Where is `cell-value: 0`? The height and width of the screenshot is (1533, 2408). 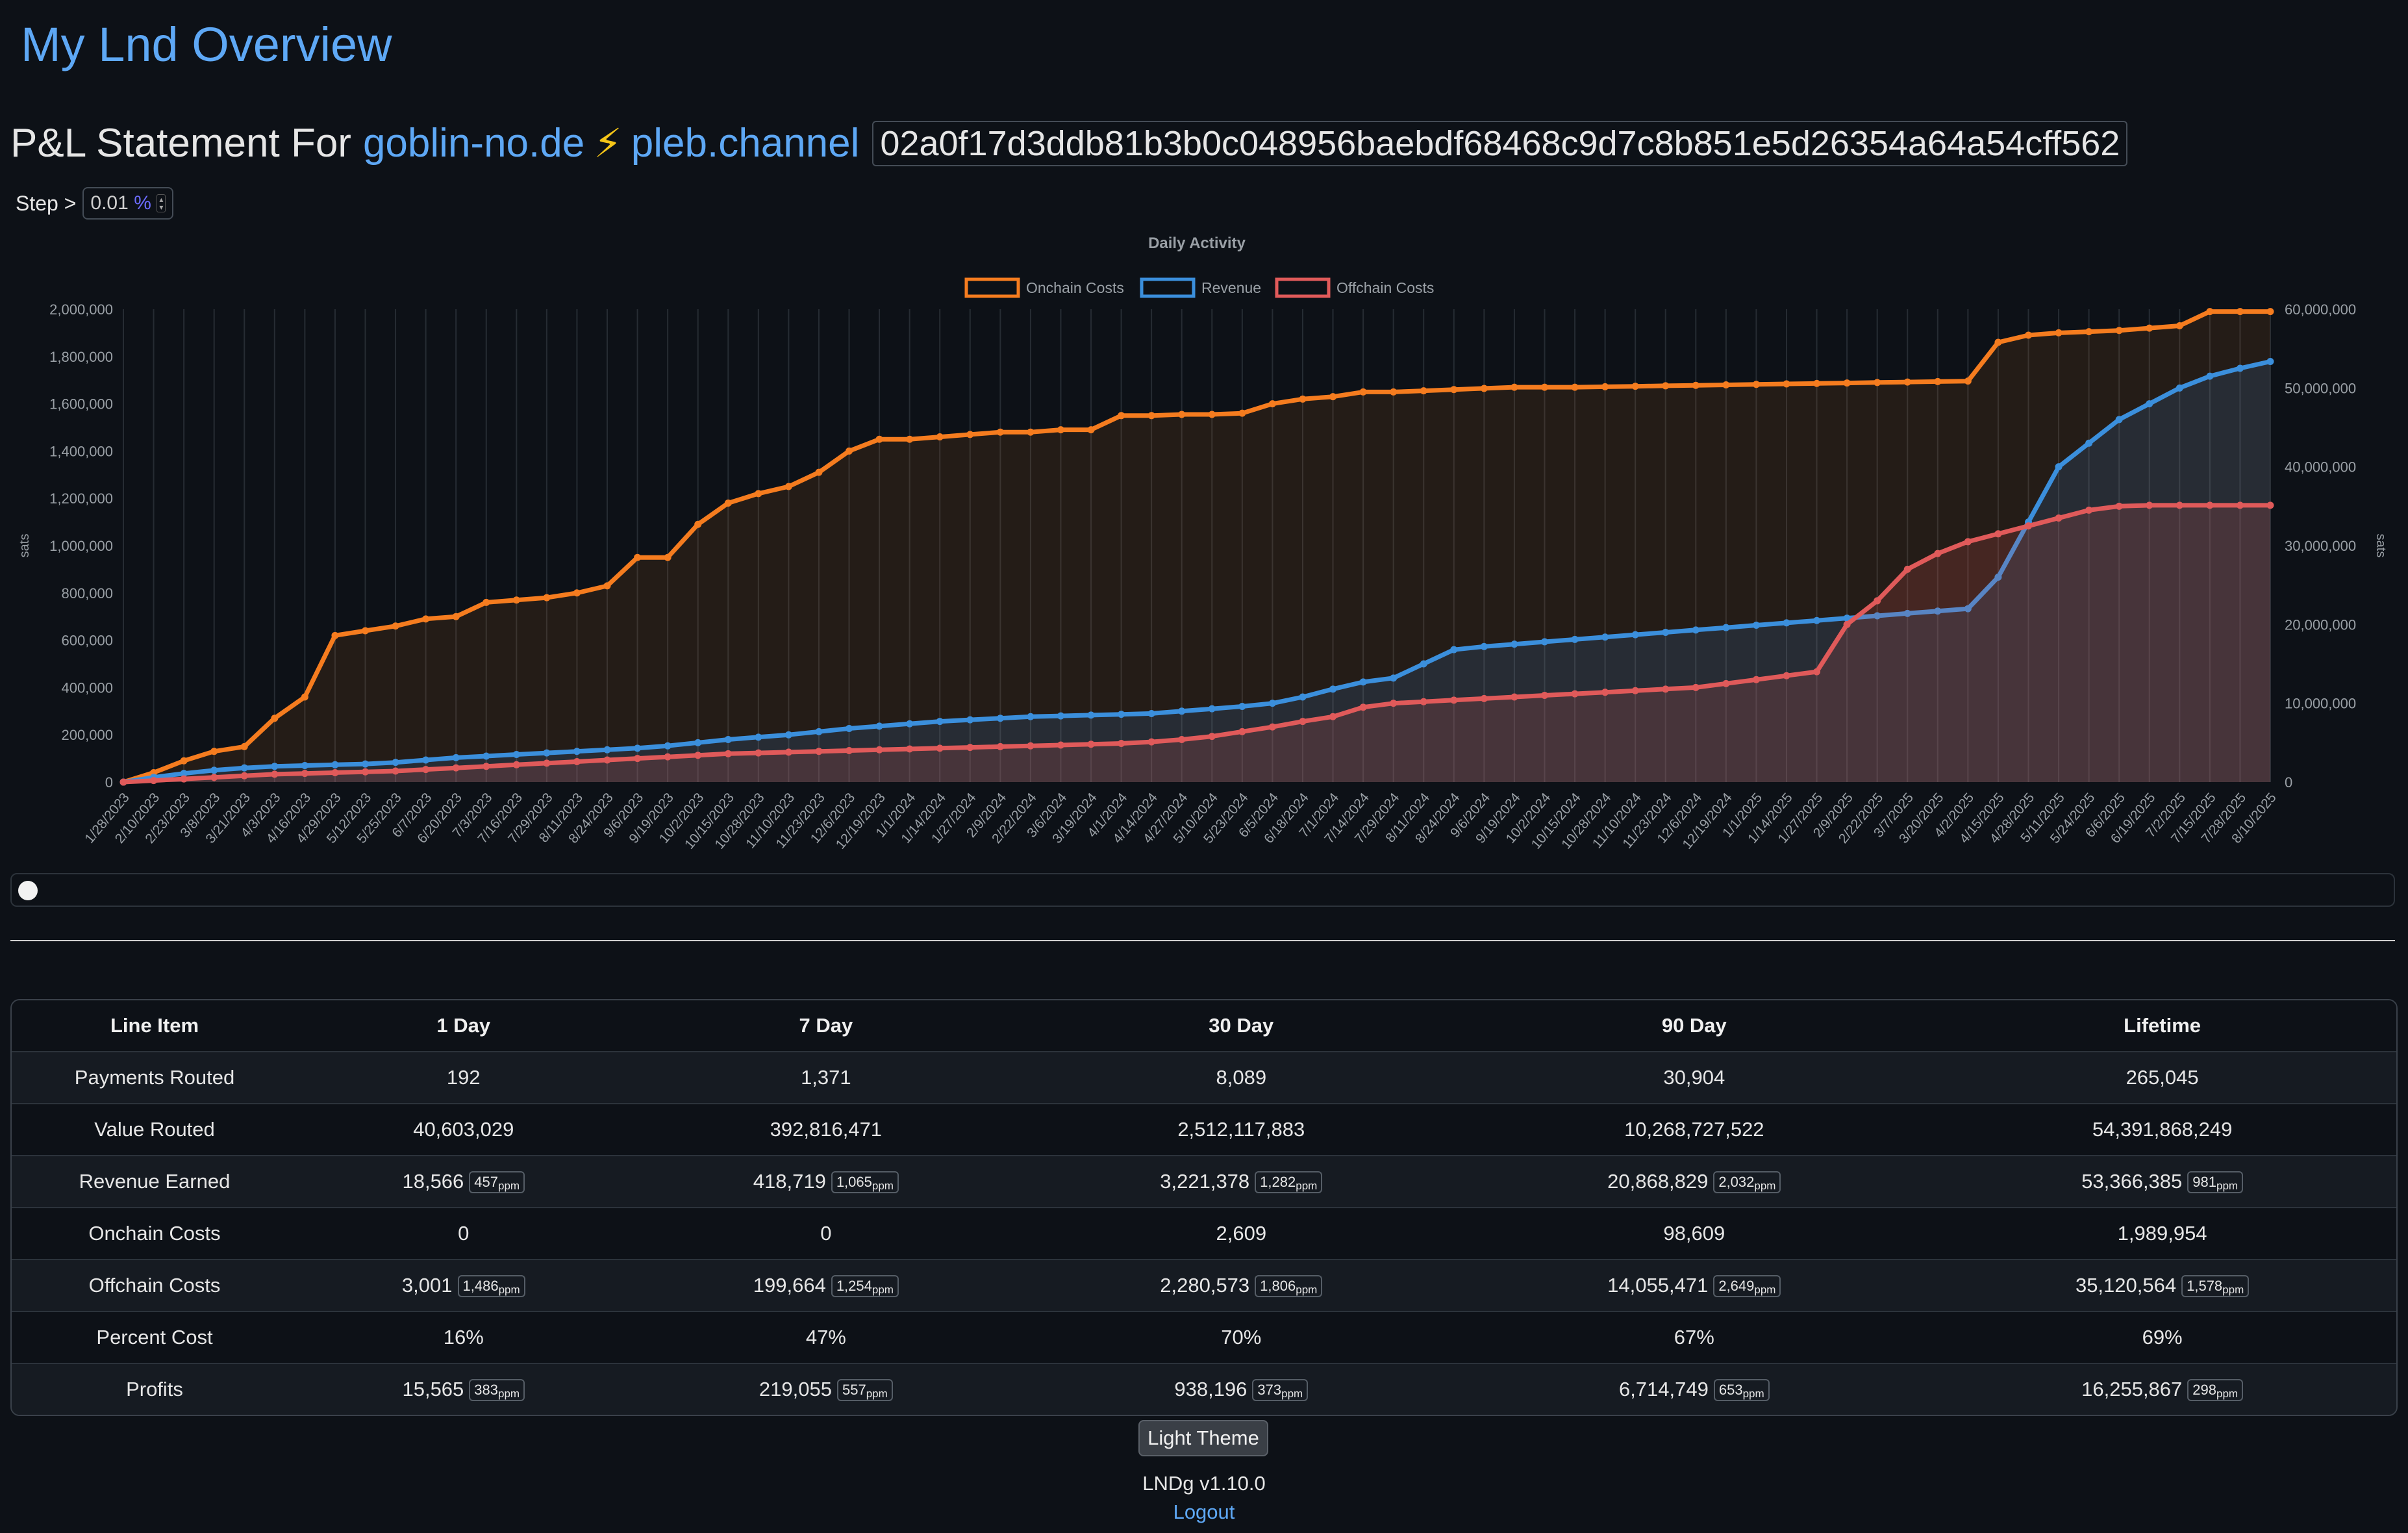
cell-value: 0 is located at coordinates (826, 1233).